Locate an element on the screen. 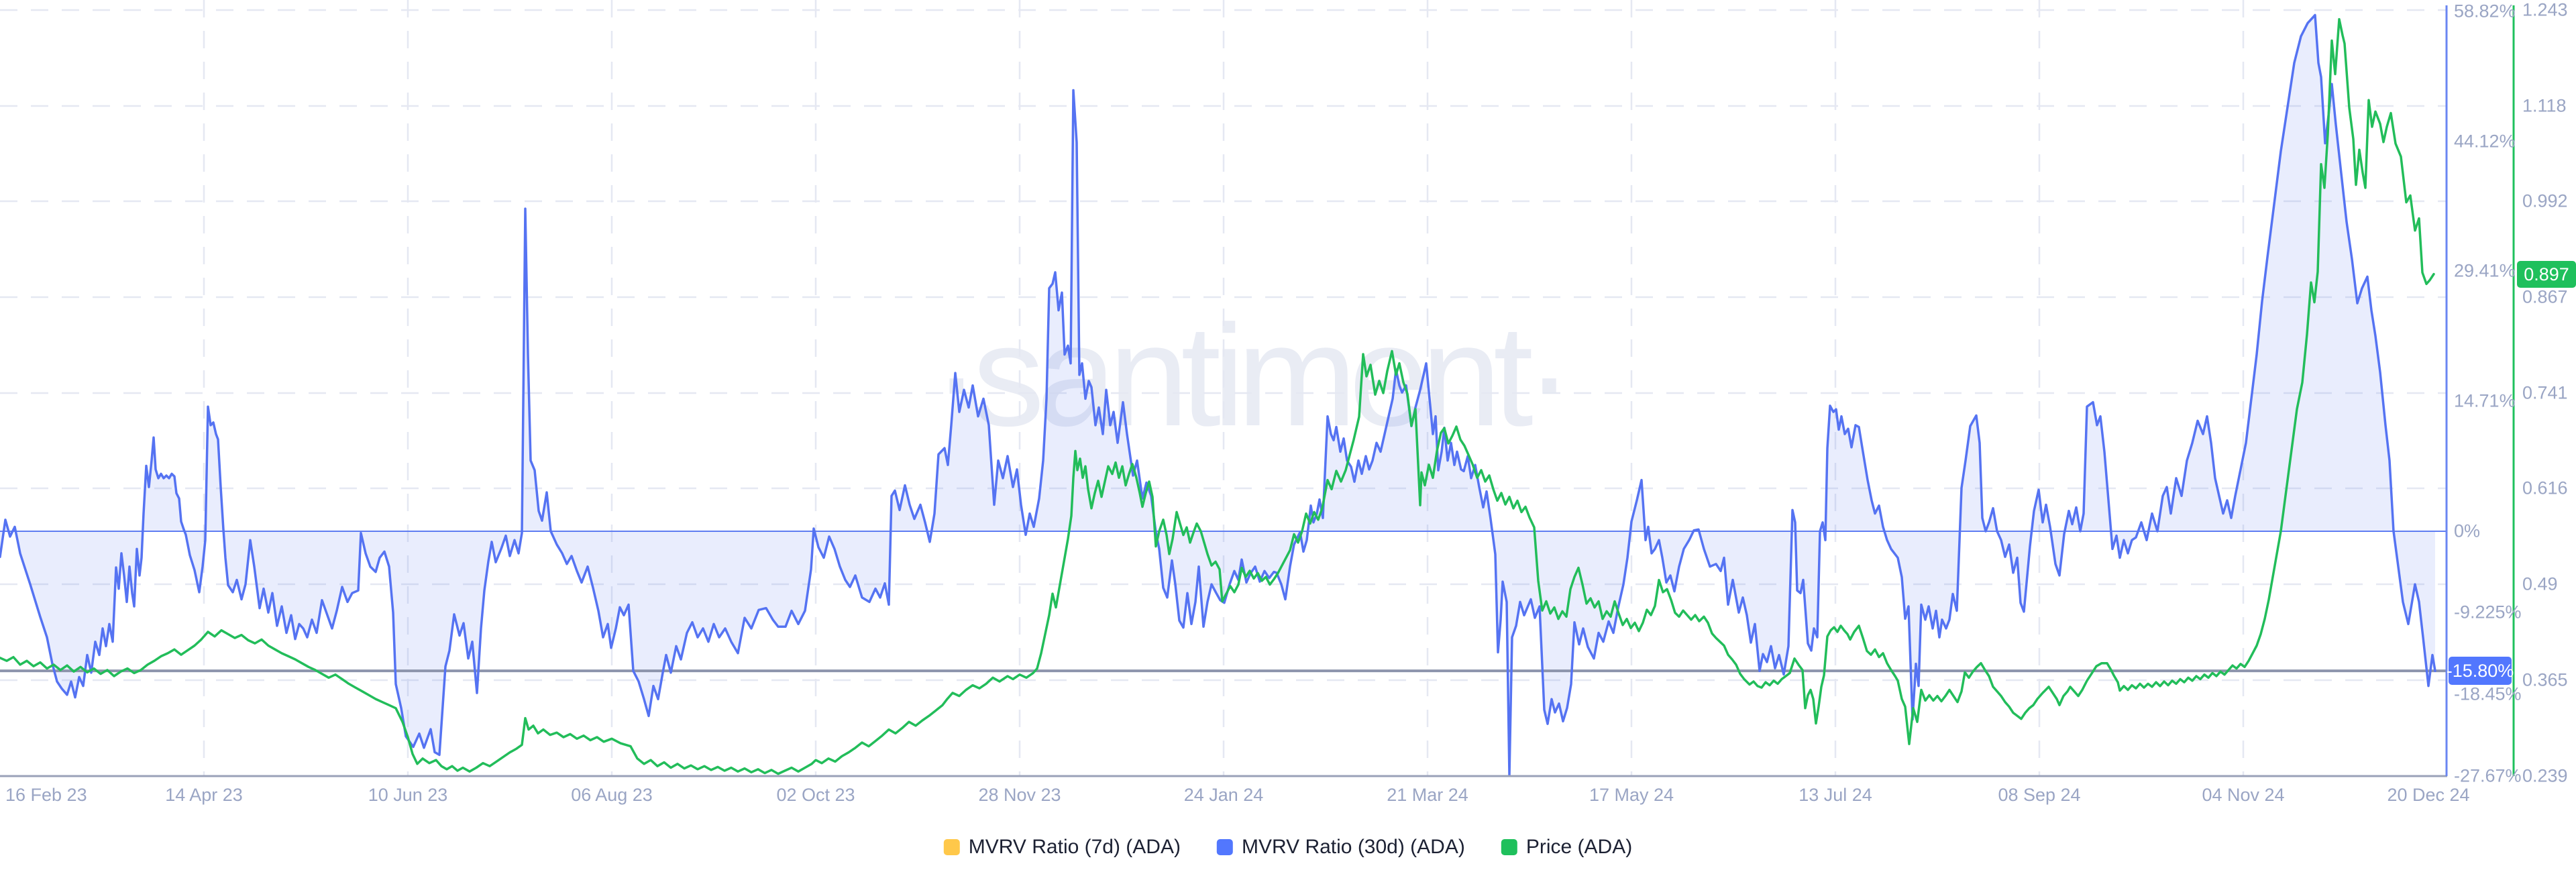  price-current-value-badge: 0.897 is located at coordinates (2546, 275).